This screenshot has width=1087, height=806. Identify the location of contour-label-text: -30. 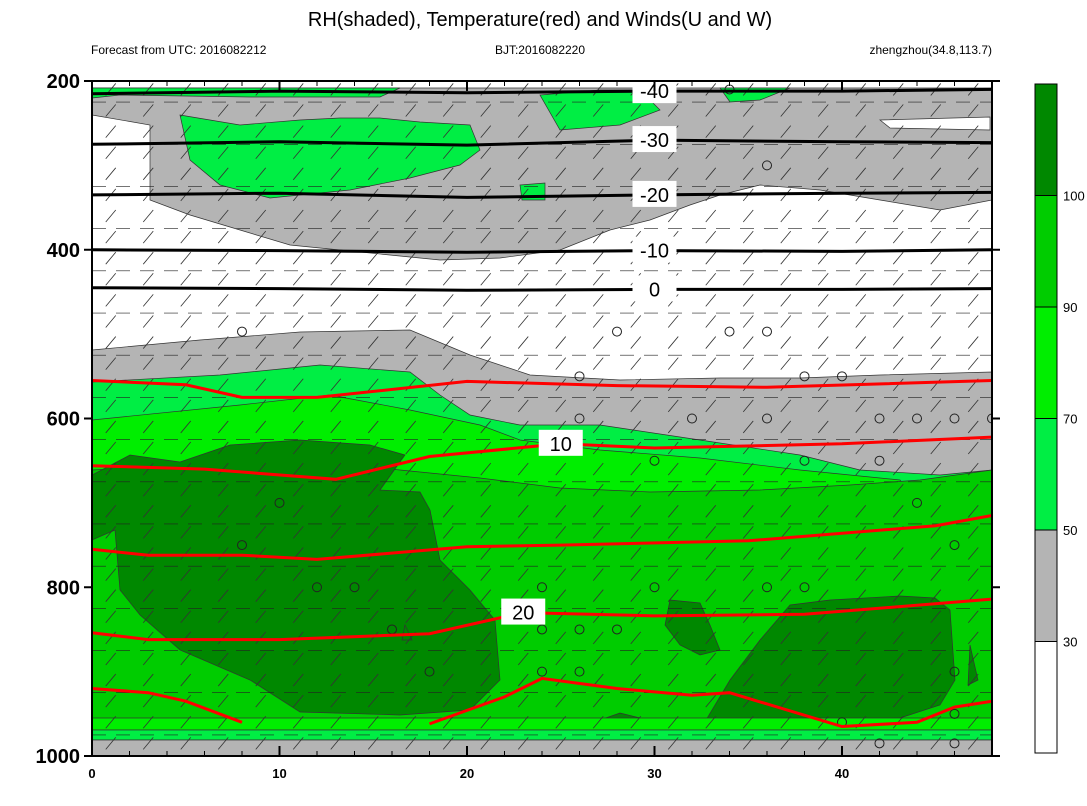
(654, 141).